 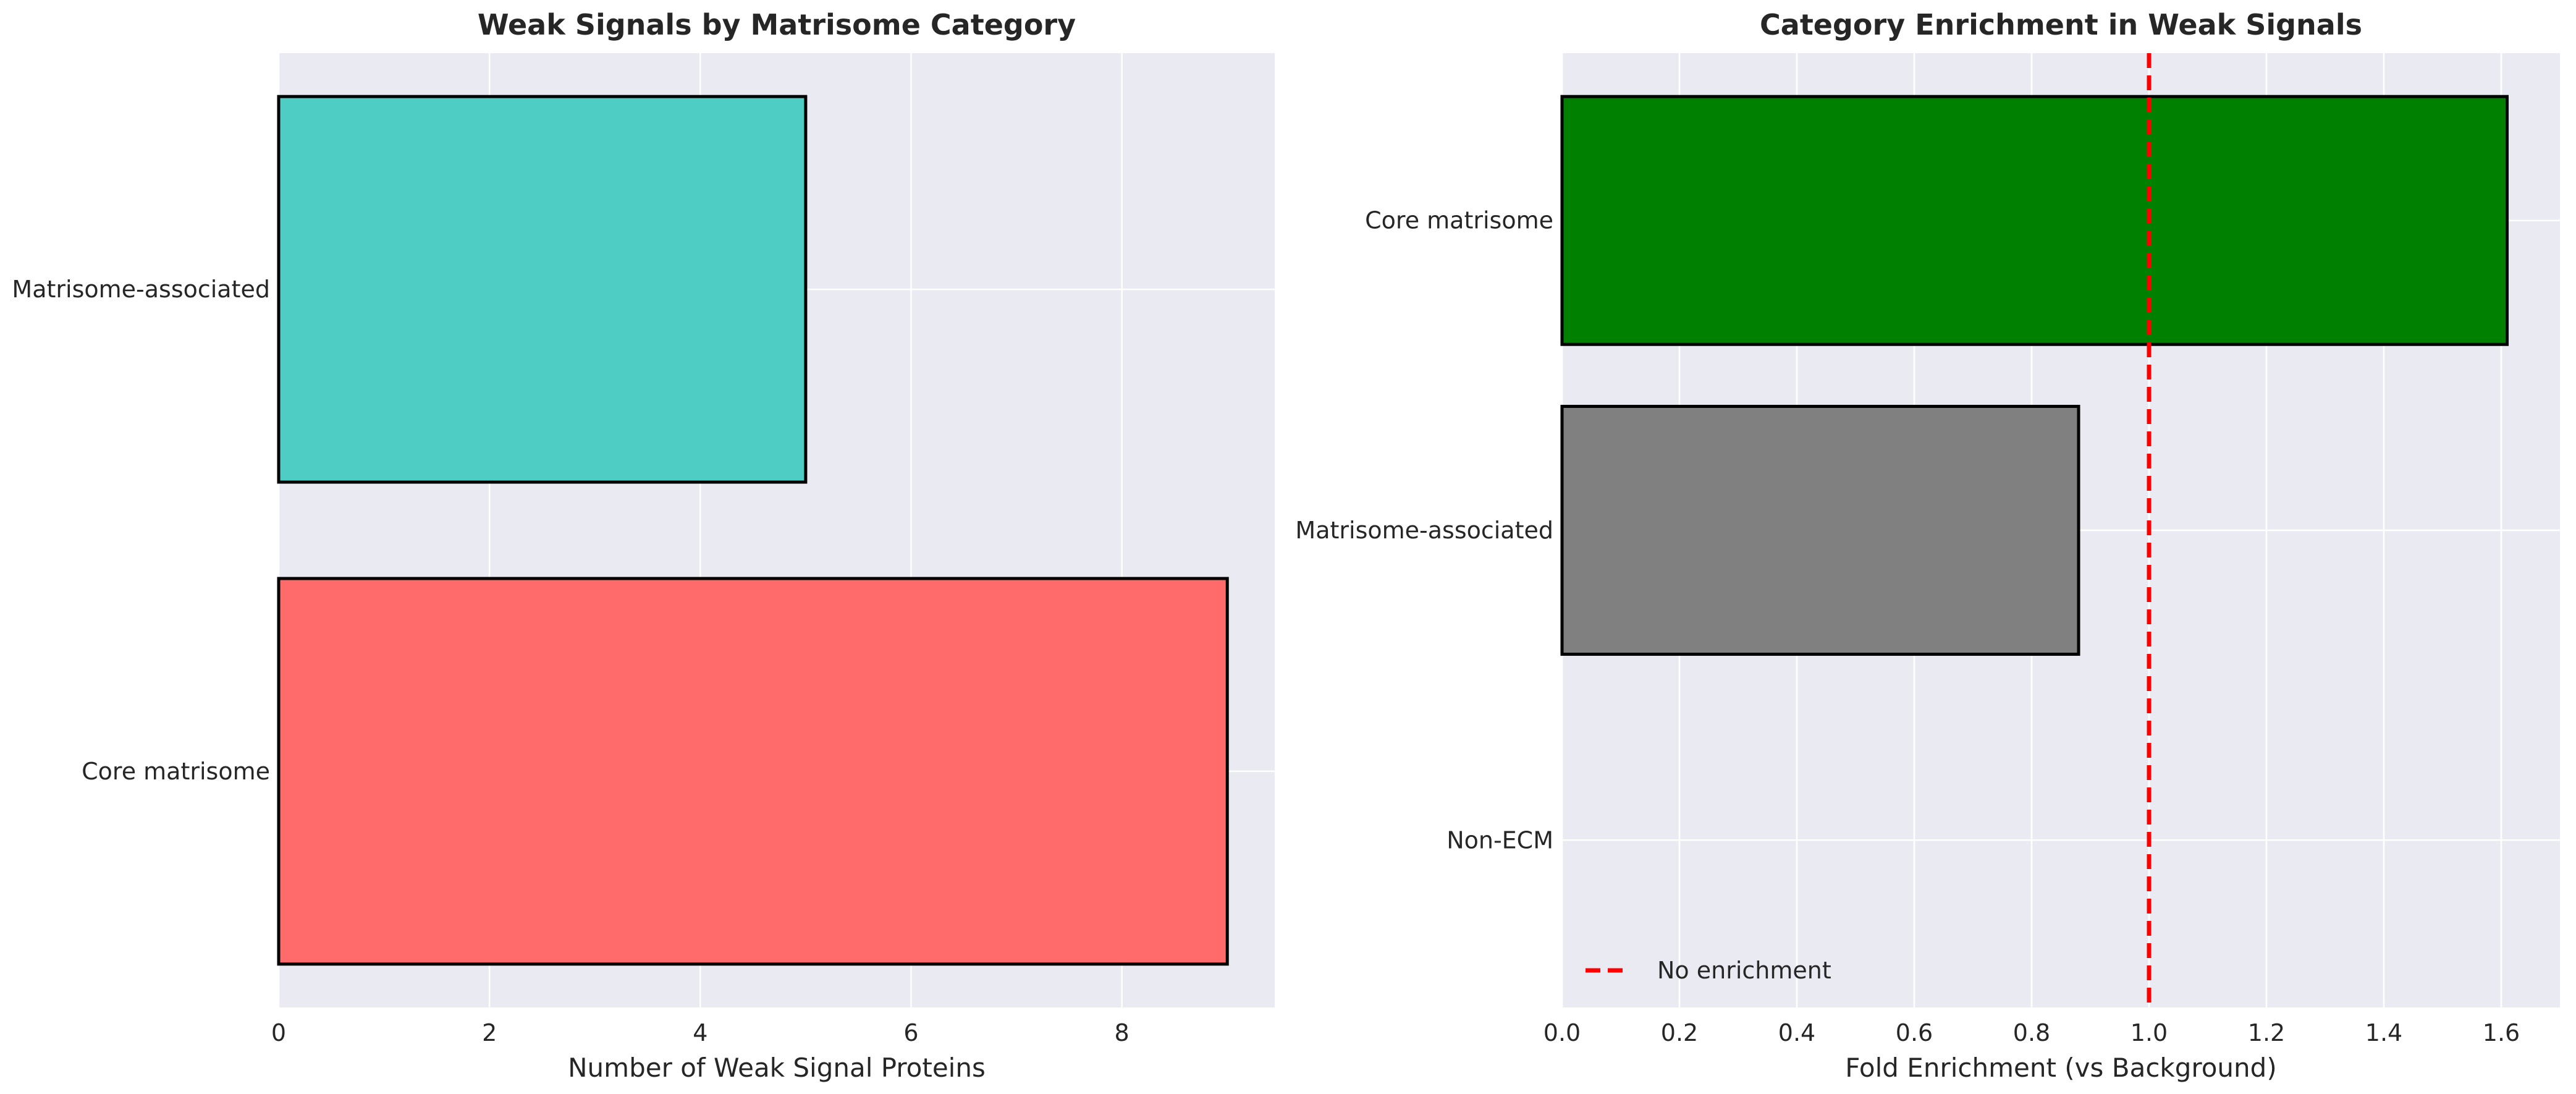 What do you see at coordinates (141, 530) in the screenshot?
I see `y-tick-labels-left: Core matrisome Matrisome-associated` at bounding box center [141, 530].